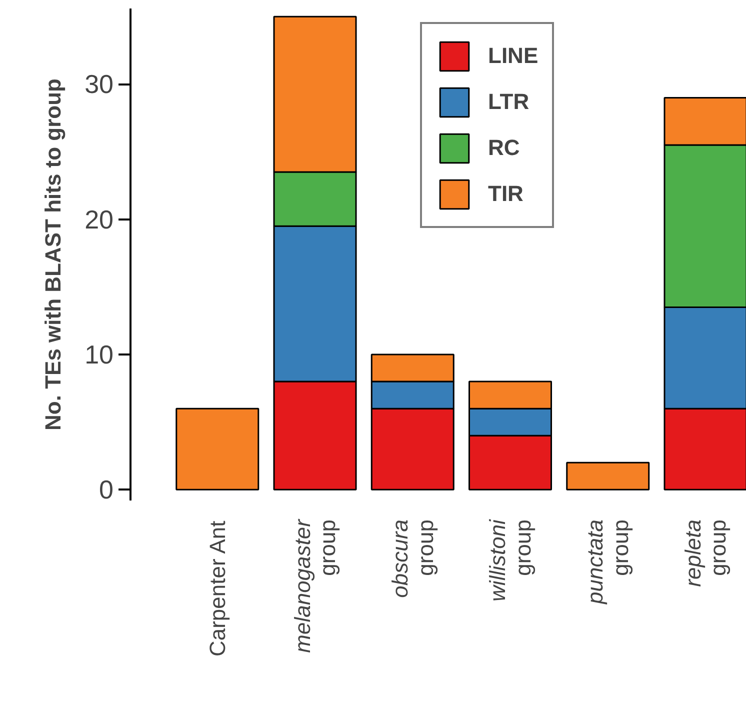 The image size is (746, 719). Describe the element at coordinates (53, 254) in the screenshot. I see `y-axis-title: No. TEs with BLAST hits to group` at that location.